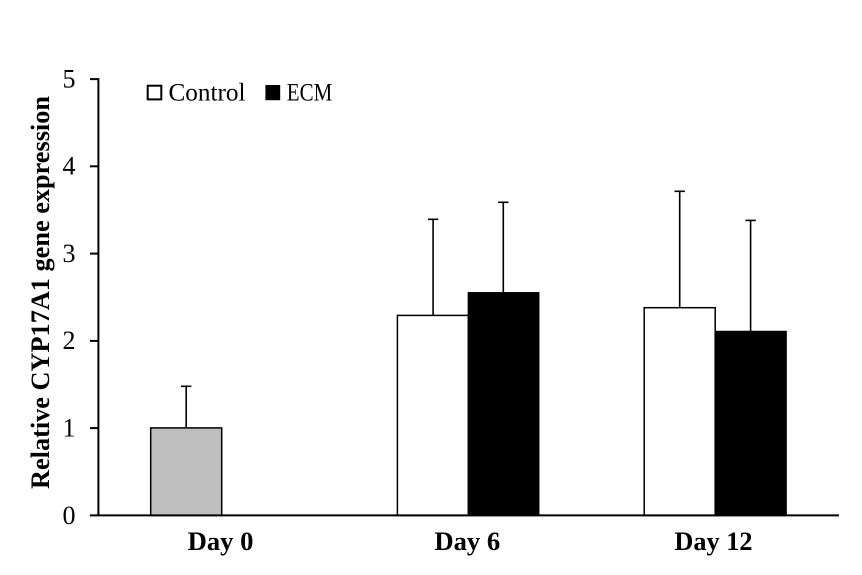 The height and width of the screenshot is (575, 862). Describe the element at coordinates (69, 515) in the screenshot. I see `svg-text: 0` at that location.